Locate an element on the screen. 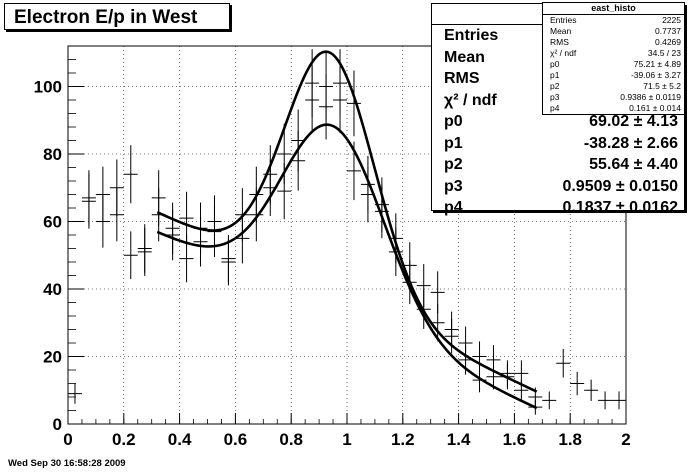 This screenshot has height=472, width=696. x-tick-label: 0 is located at coordinates (67, 439).